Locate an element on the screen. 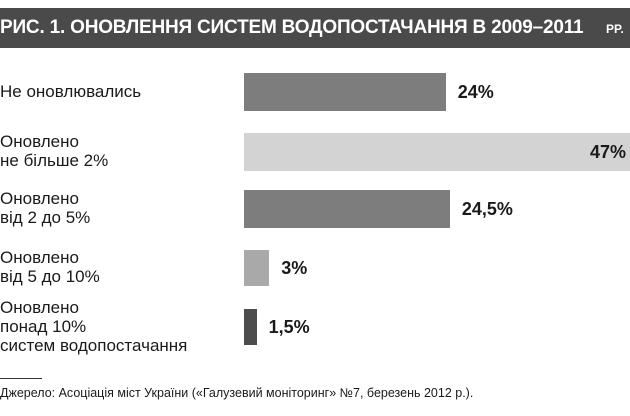 This screenshot has width=630, height=416. source-divider is located at coordinates (21, 378).